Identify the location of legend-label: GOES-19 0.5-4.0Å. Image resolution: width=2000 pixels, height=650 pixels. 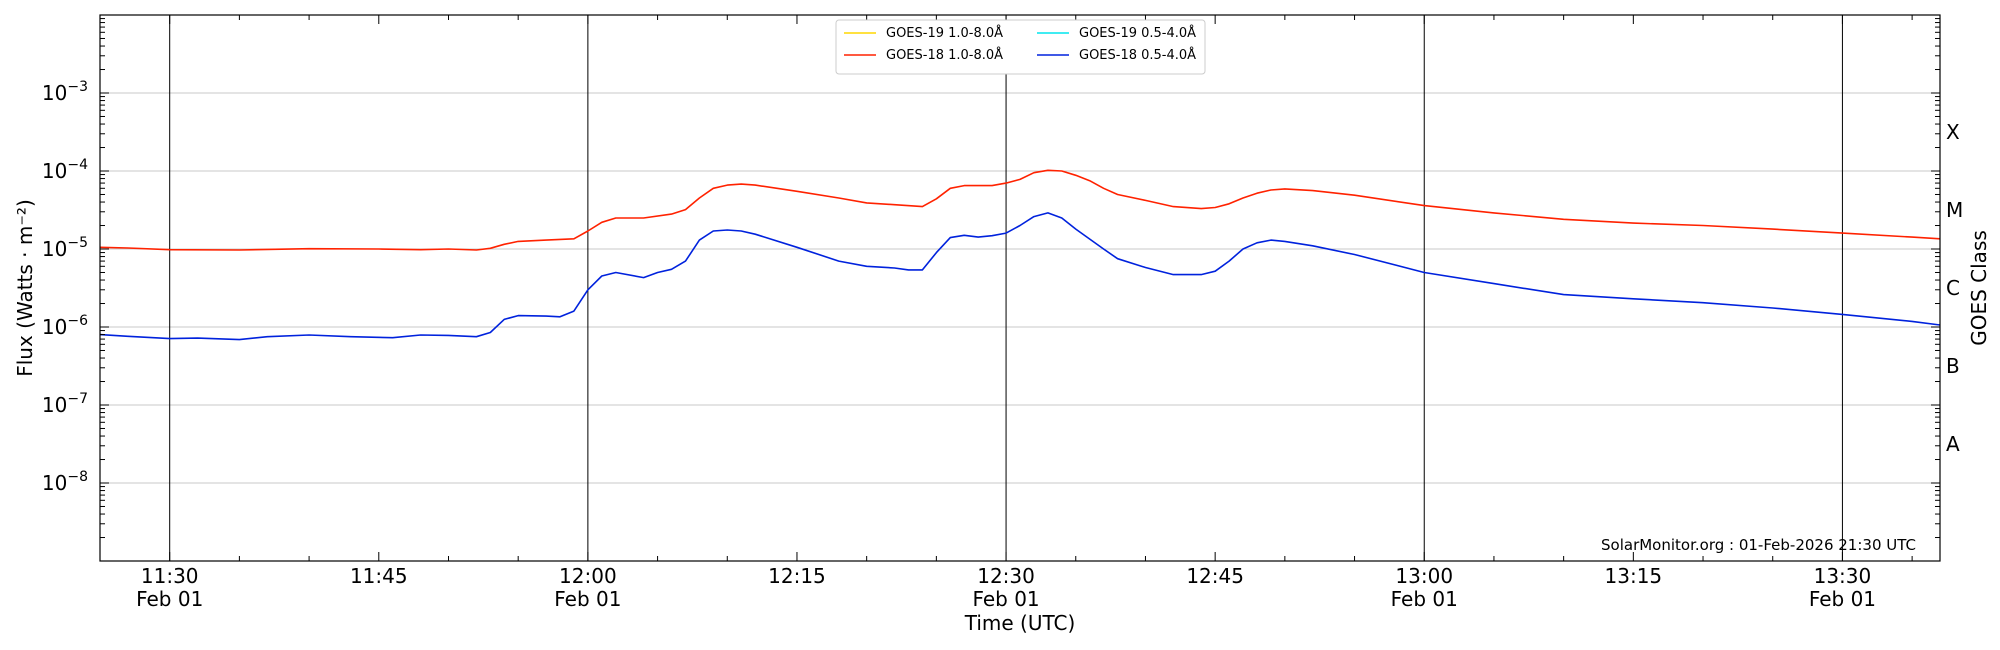
(1137, 33).